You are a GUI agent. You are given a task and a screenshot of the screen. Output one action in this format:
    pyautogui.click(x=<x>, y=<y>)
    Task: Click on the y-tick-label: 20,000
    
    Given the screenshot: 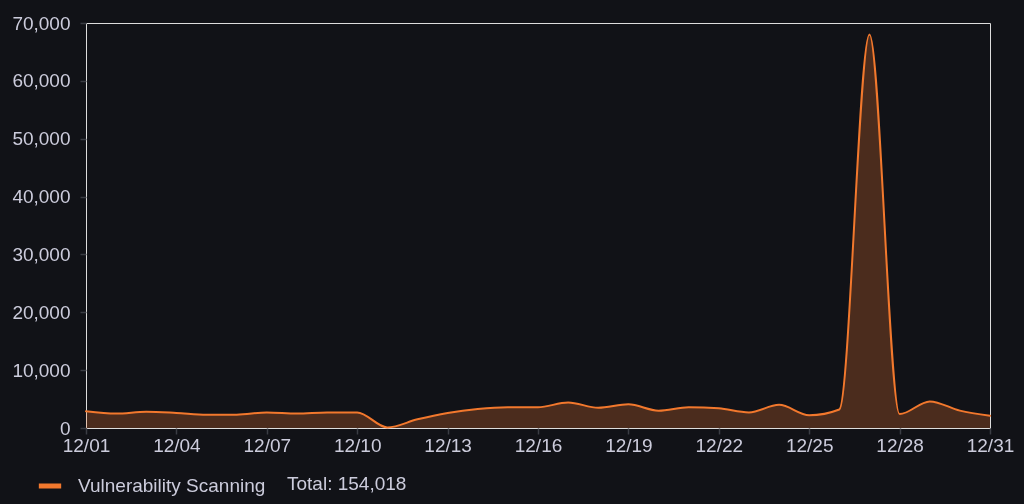 What is the action you would take?
    pyautogui.click(x=41, y=312)
    